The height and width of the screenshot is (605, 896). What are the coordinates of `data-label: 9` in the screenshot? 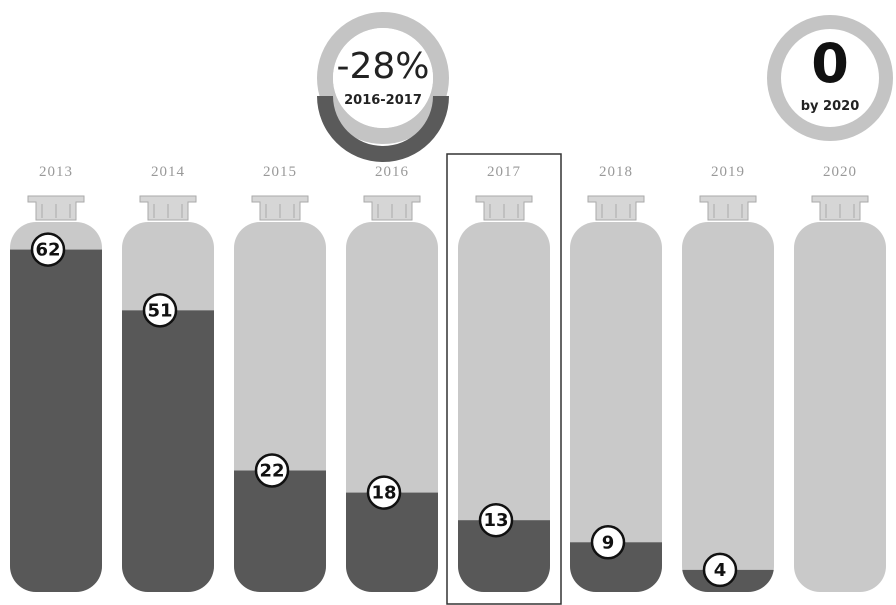 It's located at (608, 542).